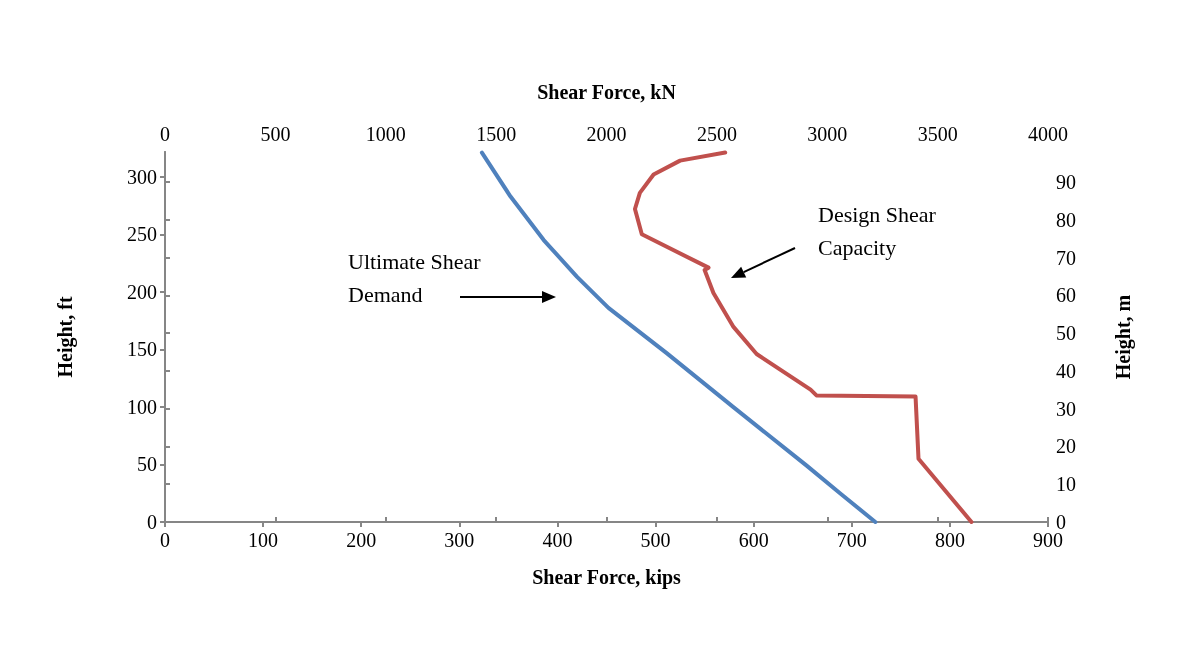 The image size is (1188, 666). Describe the element at coordinates (1048, 134) in the screenshot. I see `x2-tick-label: 4000` at that location.